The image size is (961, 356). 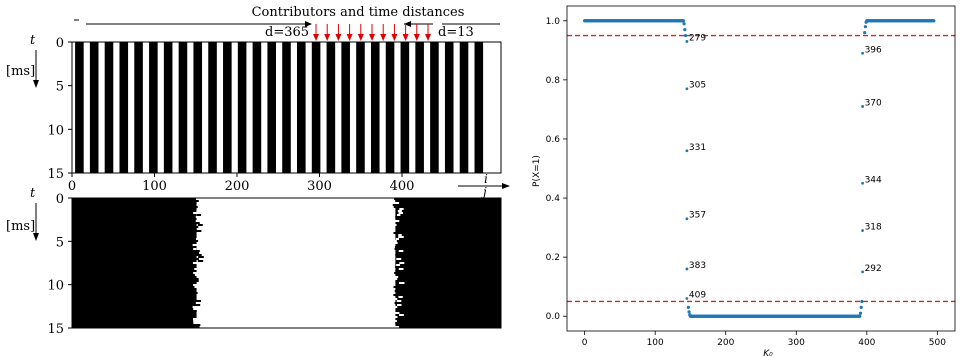 What do you see at coordinates (873, 103) in the screenshot?
I see `point-label: 370` at bounding box center [873, 103].